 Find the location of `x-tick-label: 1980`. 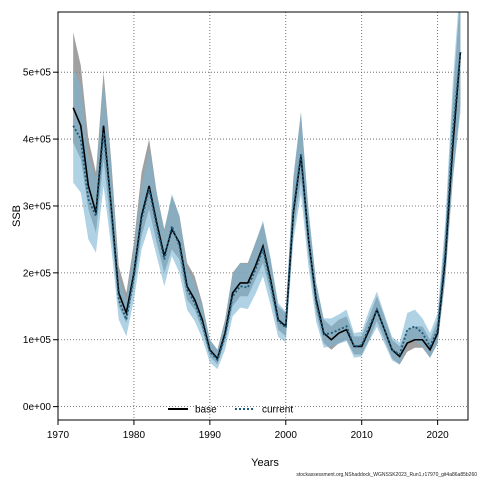

x-tick-label: 1980 is located at coordinates (134, 435).